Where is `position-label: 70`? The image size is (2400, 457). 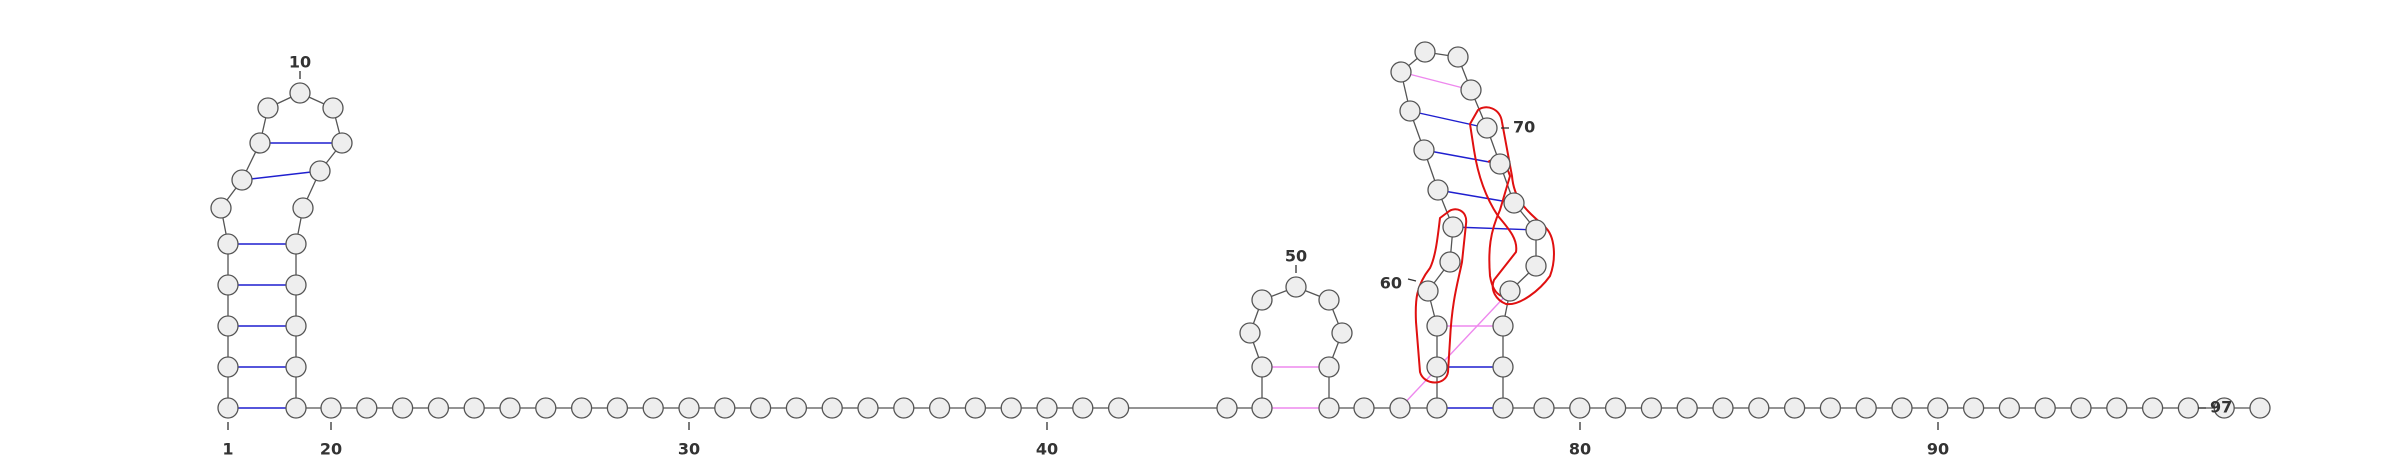 position-label: 70 is located at coordinates (1518, 127).